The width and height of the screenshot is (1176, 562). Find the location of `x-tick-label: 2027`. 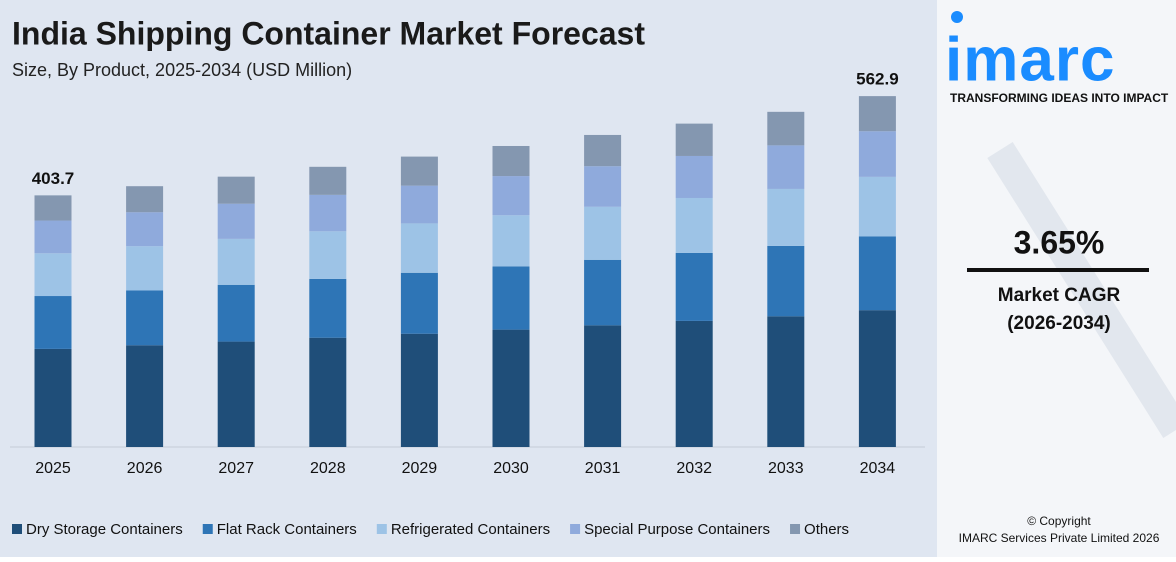

x-tick-label: 2027 is located at coordinates (236, 468).